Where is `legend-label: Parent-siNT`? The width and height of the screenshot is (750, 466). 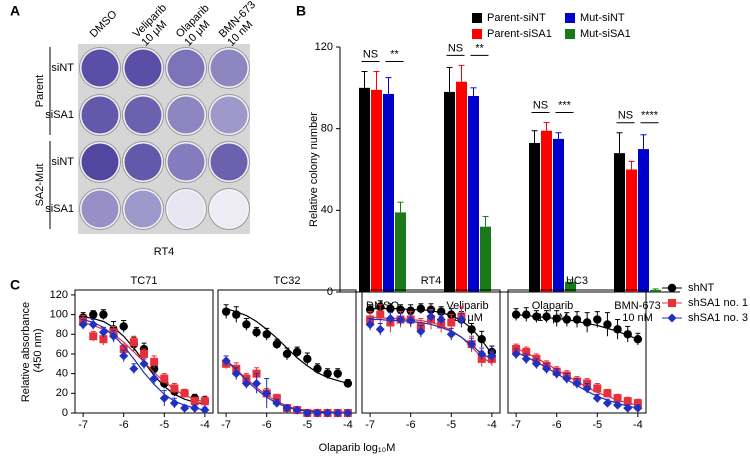
legend-label: Parent-siNT is located at coordinates (516, 18).